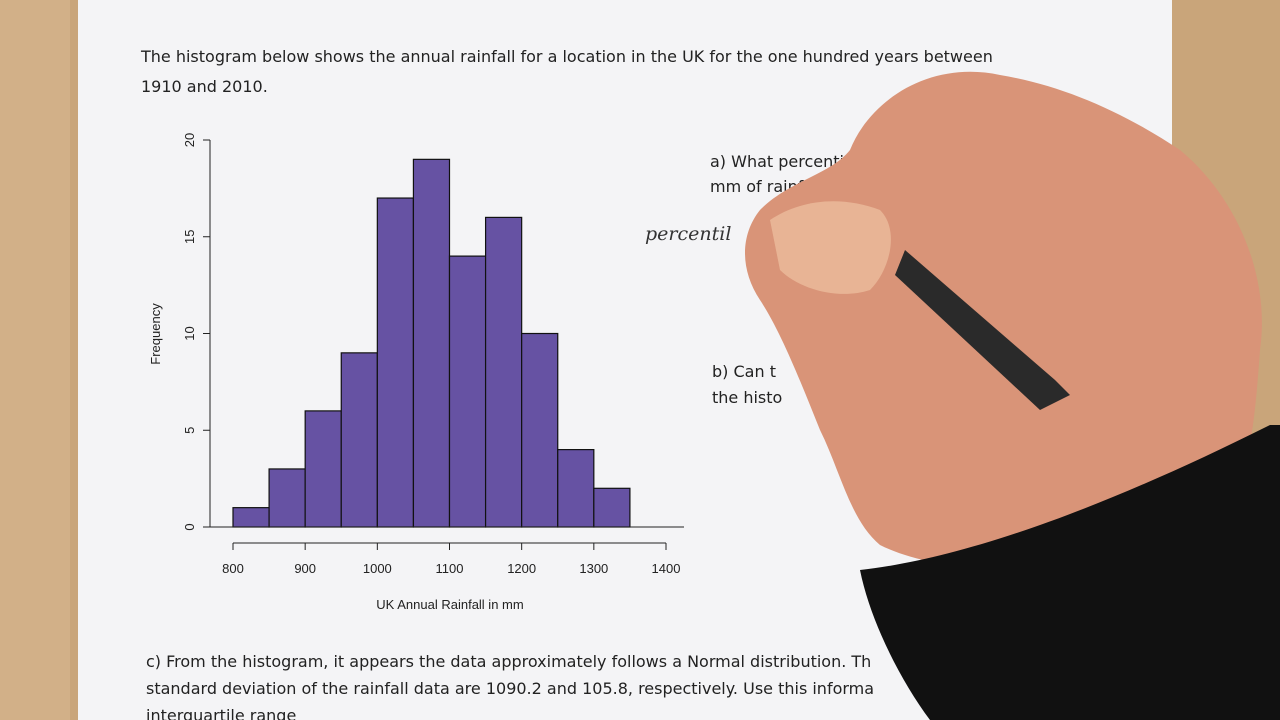 This screenshot has width=1280, height=720. What do you see at coordinates (155, 334) in the screenshot?
I see `y-axis-label: Frequency` at bounding box center [155, 334].